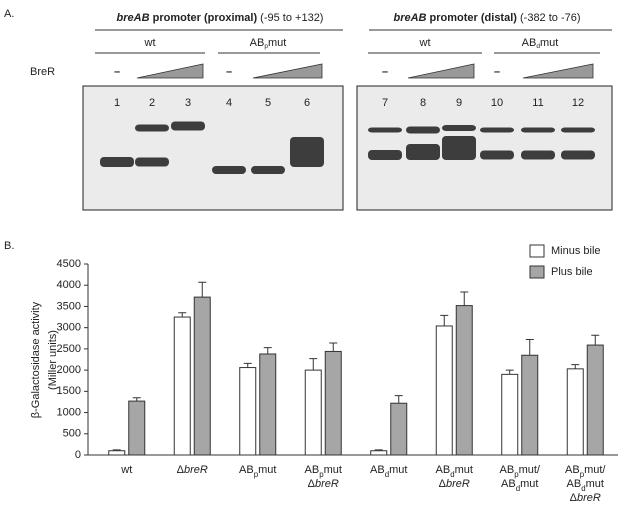 The height and width of the screenshot is (510, 624). I want to click on panel-label: B., so click(9, 246).